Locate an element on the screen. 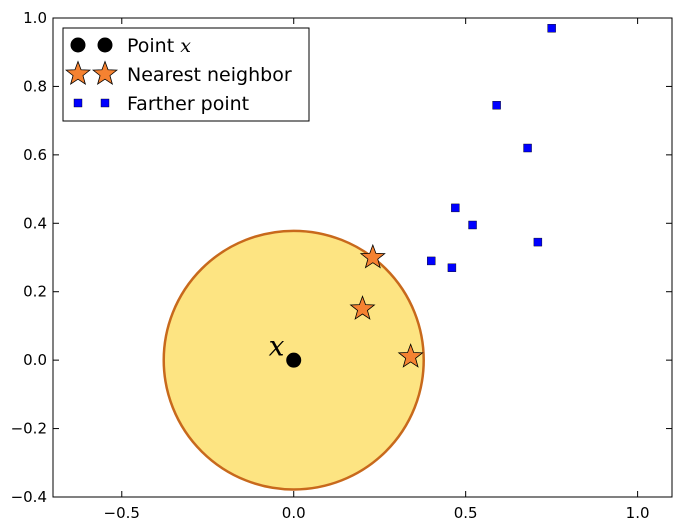 The image size is (683, 532). y-tick-label: −0.2 is located at coordinates (29, 429).